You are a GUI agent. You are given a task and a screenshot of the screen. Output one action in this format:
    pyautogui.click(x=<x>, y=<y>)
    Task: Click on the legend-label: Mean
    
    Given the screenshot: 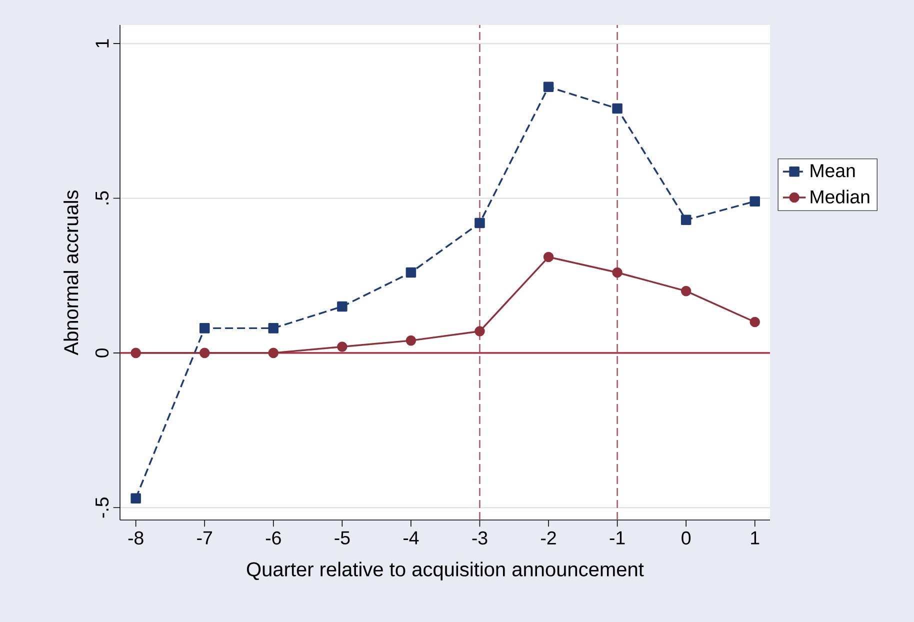 What is the action you would take?
    pyautogui.click(x=832, y=171)
    